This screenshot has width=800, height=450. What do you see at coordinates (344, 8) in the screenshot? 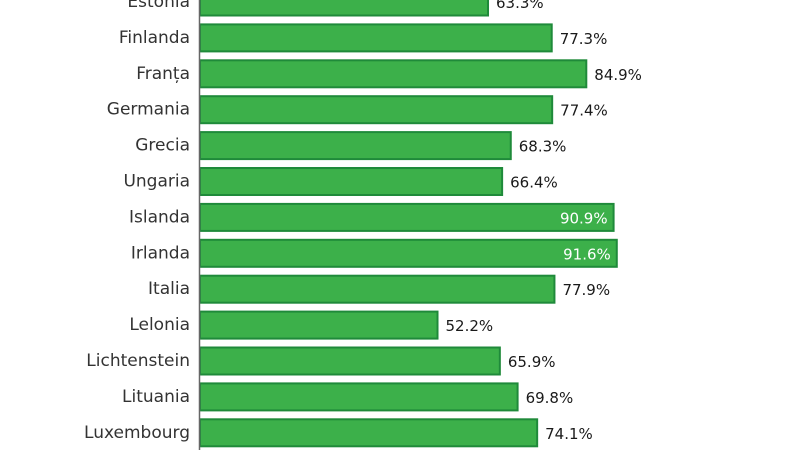
I see `bar-estonia` at bounding box center [344, 8].